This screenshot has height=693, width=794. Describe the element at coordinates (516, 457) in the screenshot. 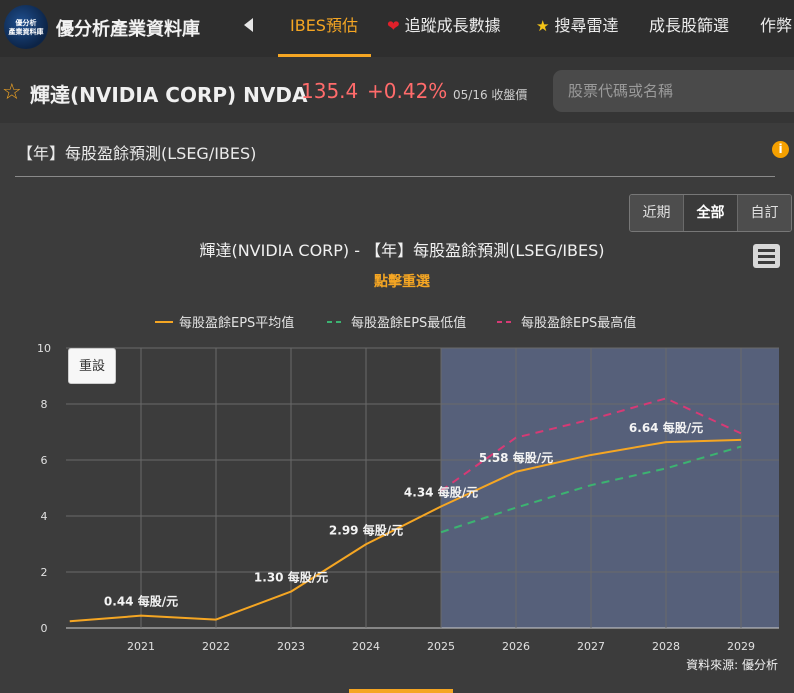

I see `data-label: 5.58 每股/元` at that location.